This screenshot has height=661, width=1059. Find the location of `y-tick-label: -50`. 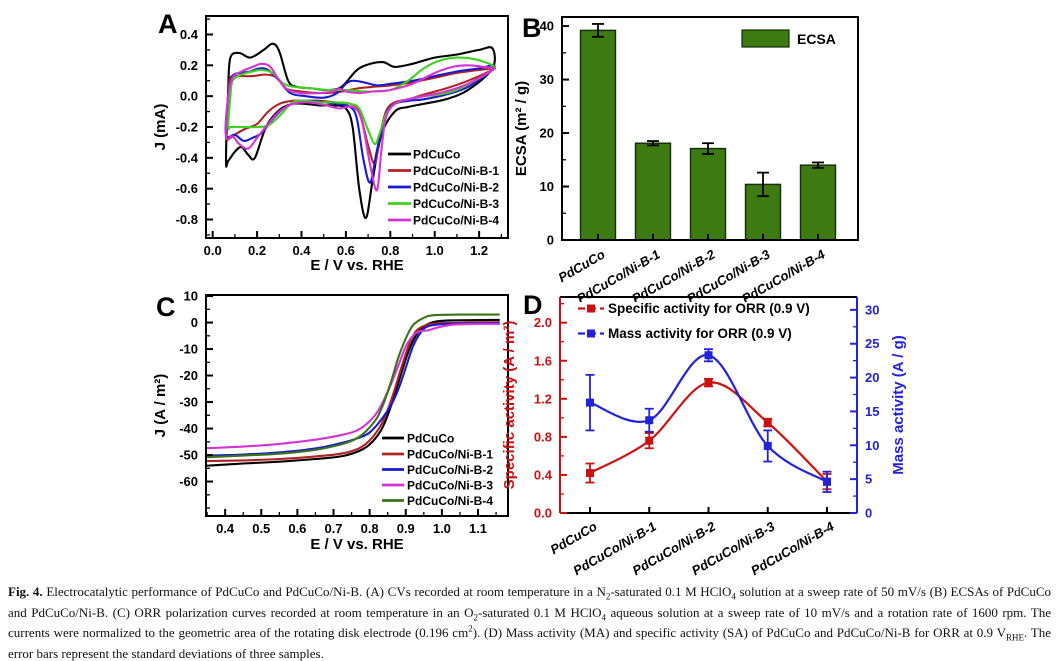

y-tick-label: -50 is located at coordinates (188, 455).